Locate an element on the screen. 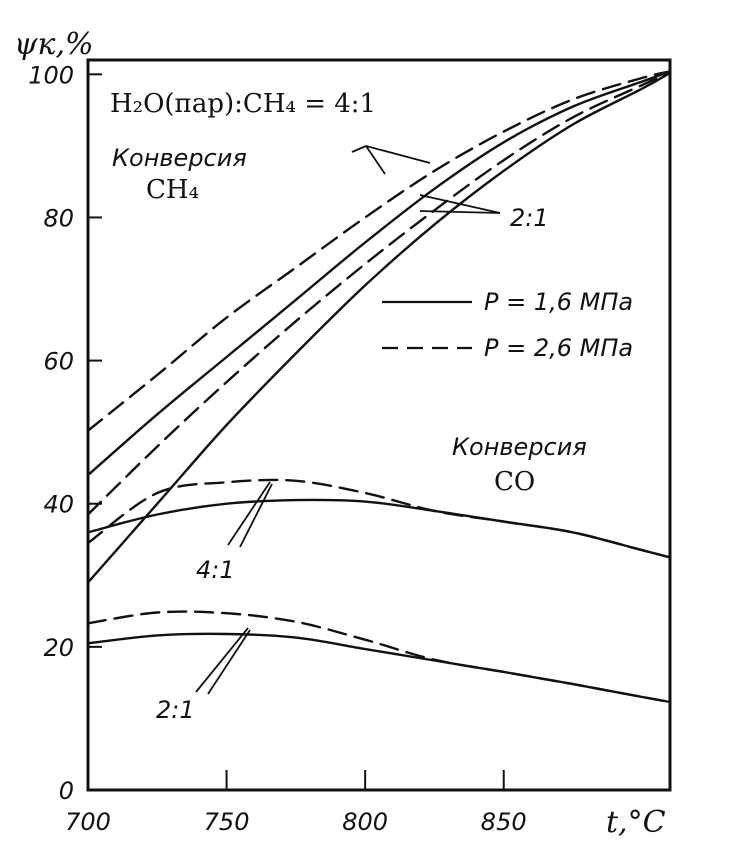 This screenshot has height=852, width=737. ch4-conversion-word: Конверсия is located at coordinates (179, 158).